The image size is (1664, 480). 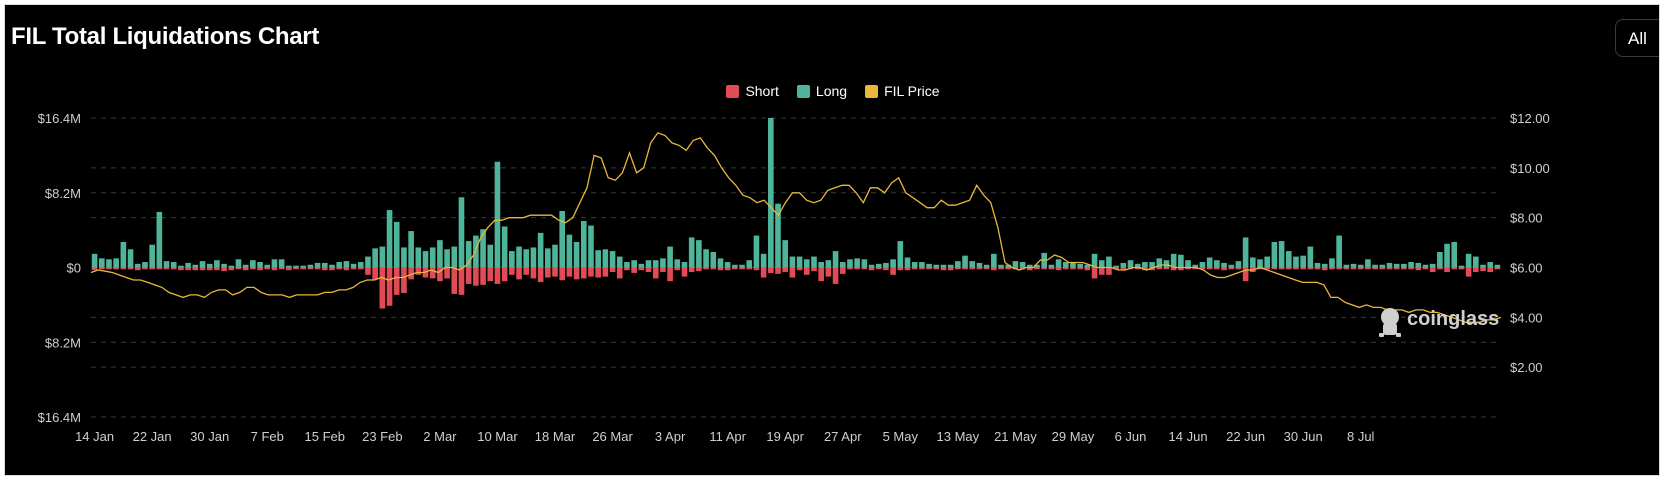 What do you see at coordinates (733, 91) in the screenshot?
I see `short-swatch` at bounding box center [733, 91].